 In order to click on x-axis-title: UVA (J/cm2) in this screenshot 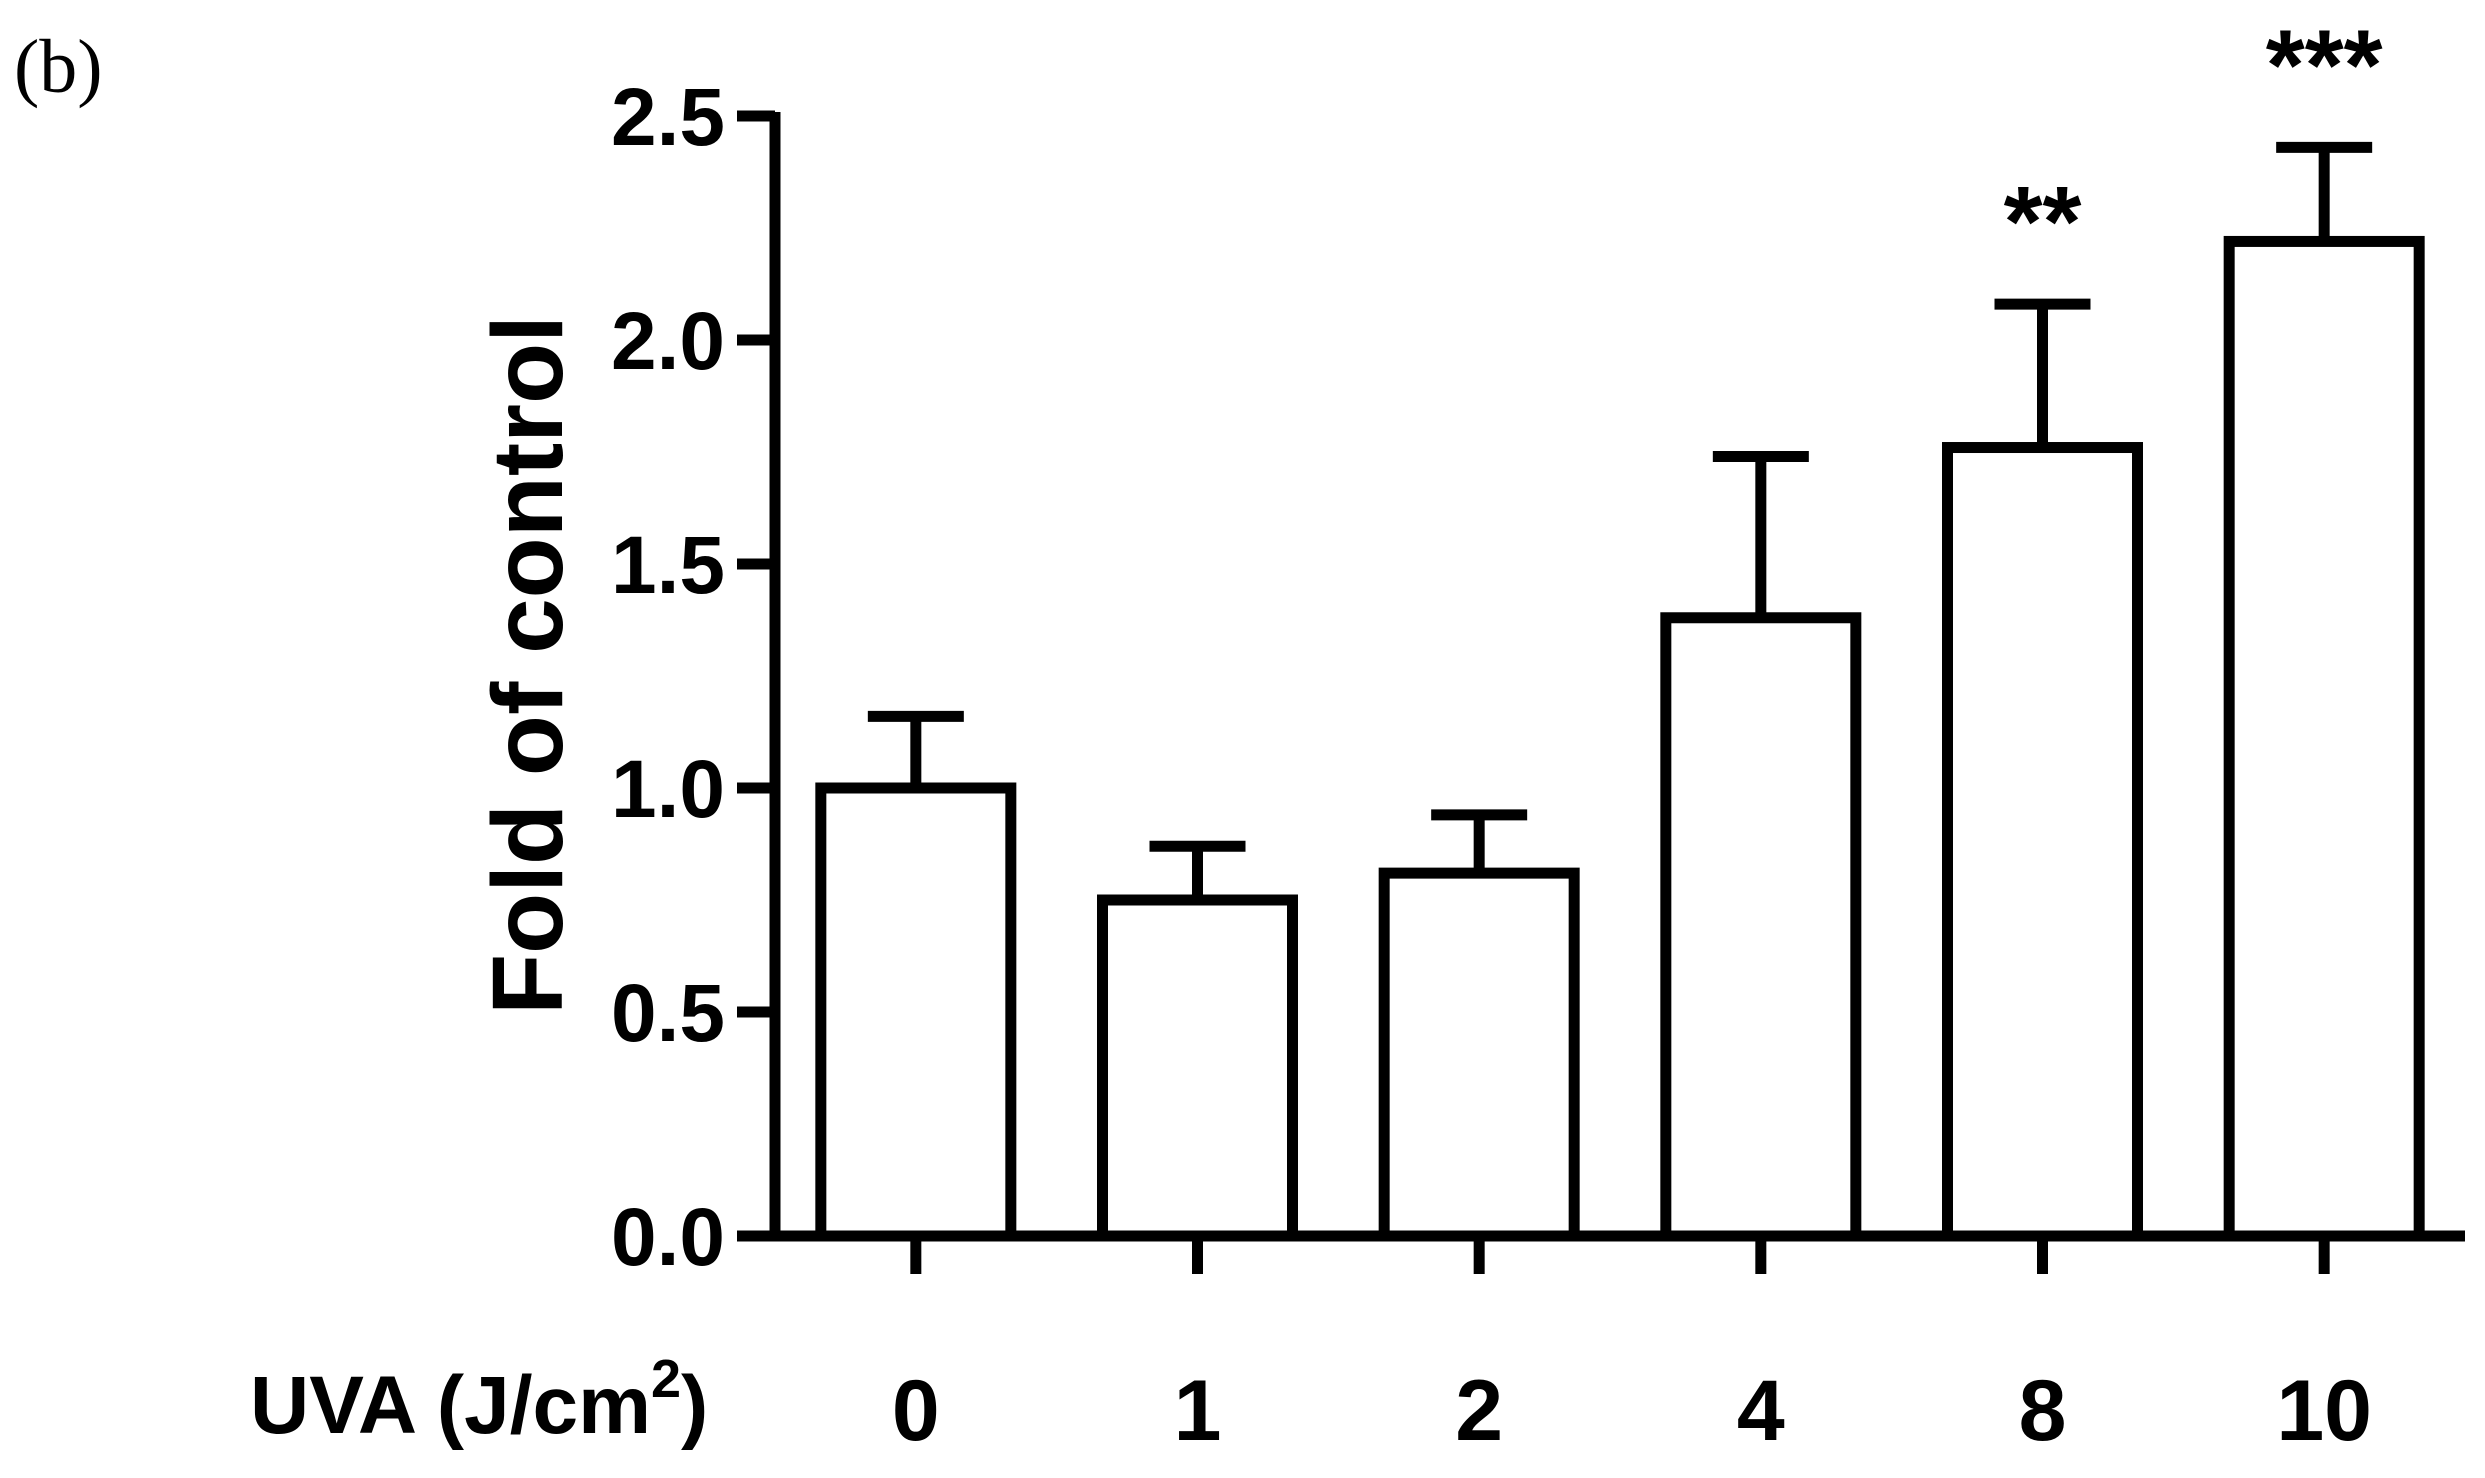, I will do `click(479, 1400)`.